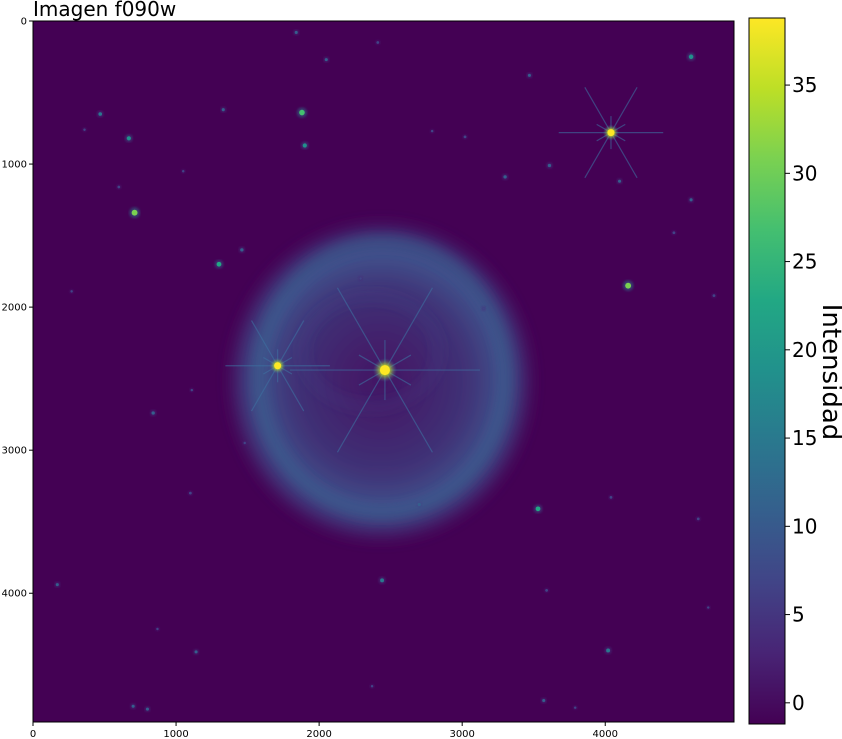  Describe the element at coordinates (804, 526) in the screenshot. I see `colorbar-tick-label: 10` at that location.